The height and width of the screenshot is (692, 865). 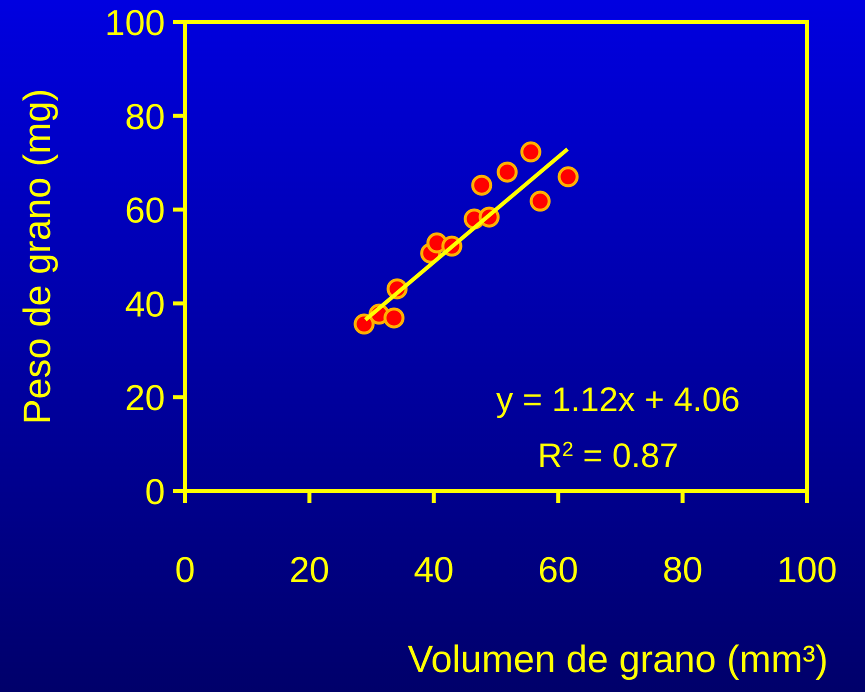 What do you see at coordinates (144, 210) in the screenshot?
I see `y-tick-label: 60` at bounding box center [144, 210].